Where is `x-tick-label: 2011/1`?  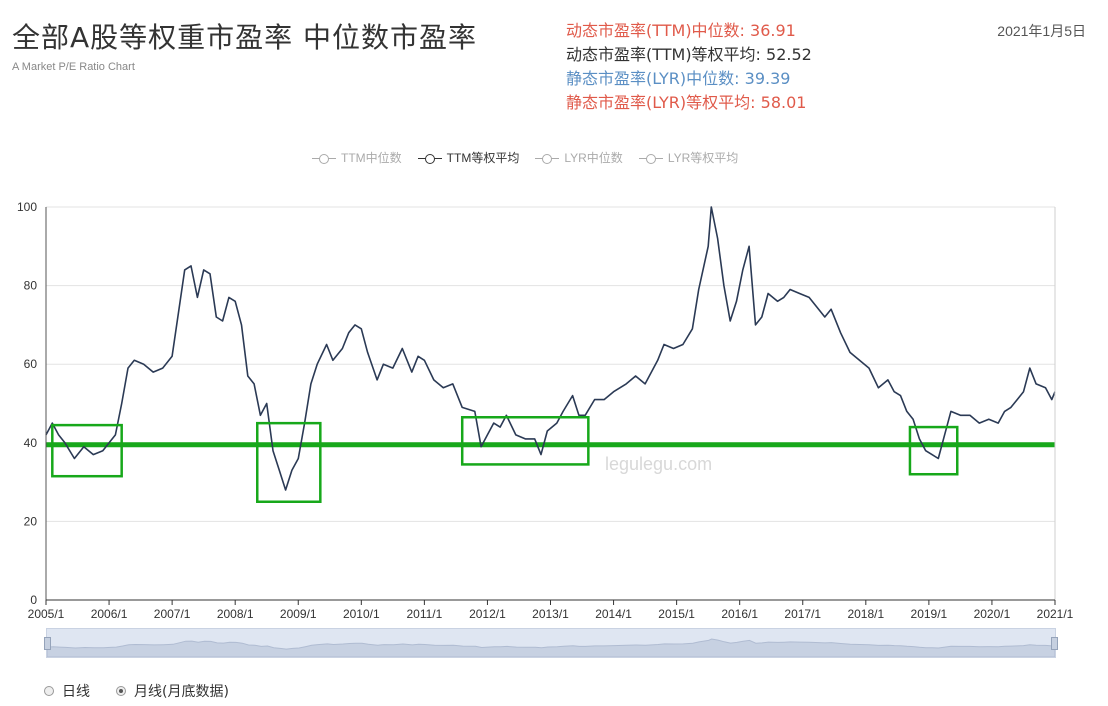
x-tick-label: 2011/1 is located at coordinates (424, 614).